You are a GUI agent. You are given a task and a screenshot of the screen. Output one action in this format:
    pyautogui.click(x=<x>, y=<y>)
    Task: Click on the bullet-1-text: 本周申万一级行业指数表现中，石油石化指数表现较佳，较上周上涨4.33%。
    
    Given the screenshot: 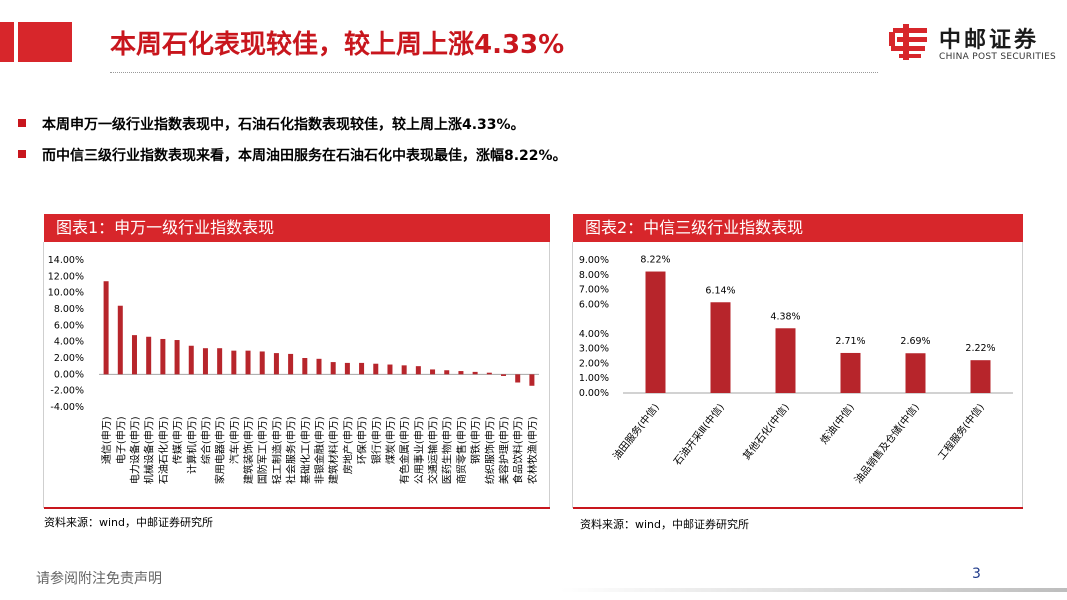 What is the action you would take?
    pyautogui.click(x=283, y=125)
    